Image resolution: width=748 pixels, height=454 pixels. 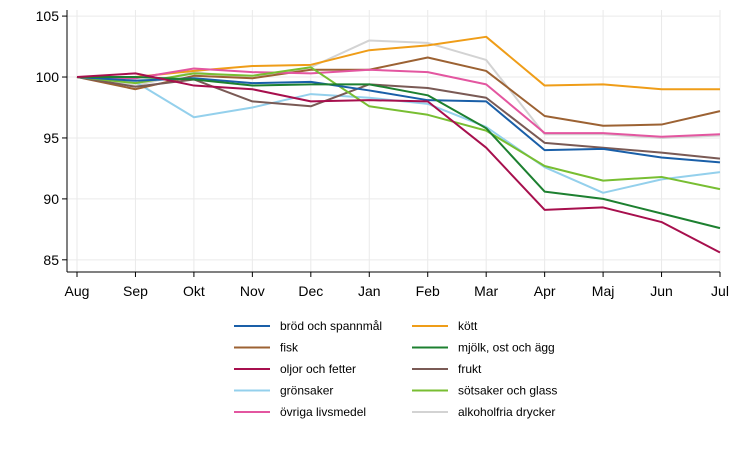 I want to click on y-tick-label: 105, so click(x=48, y=16).